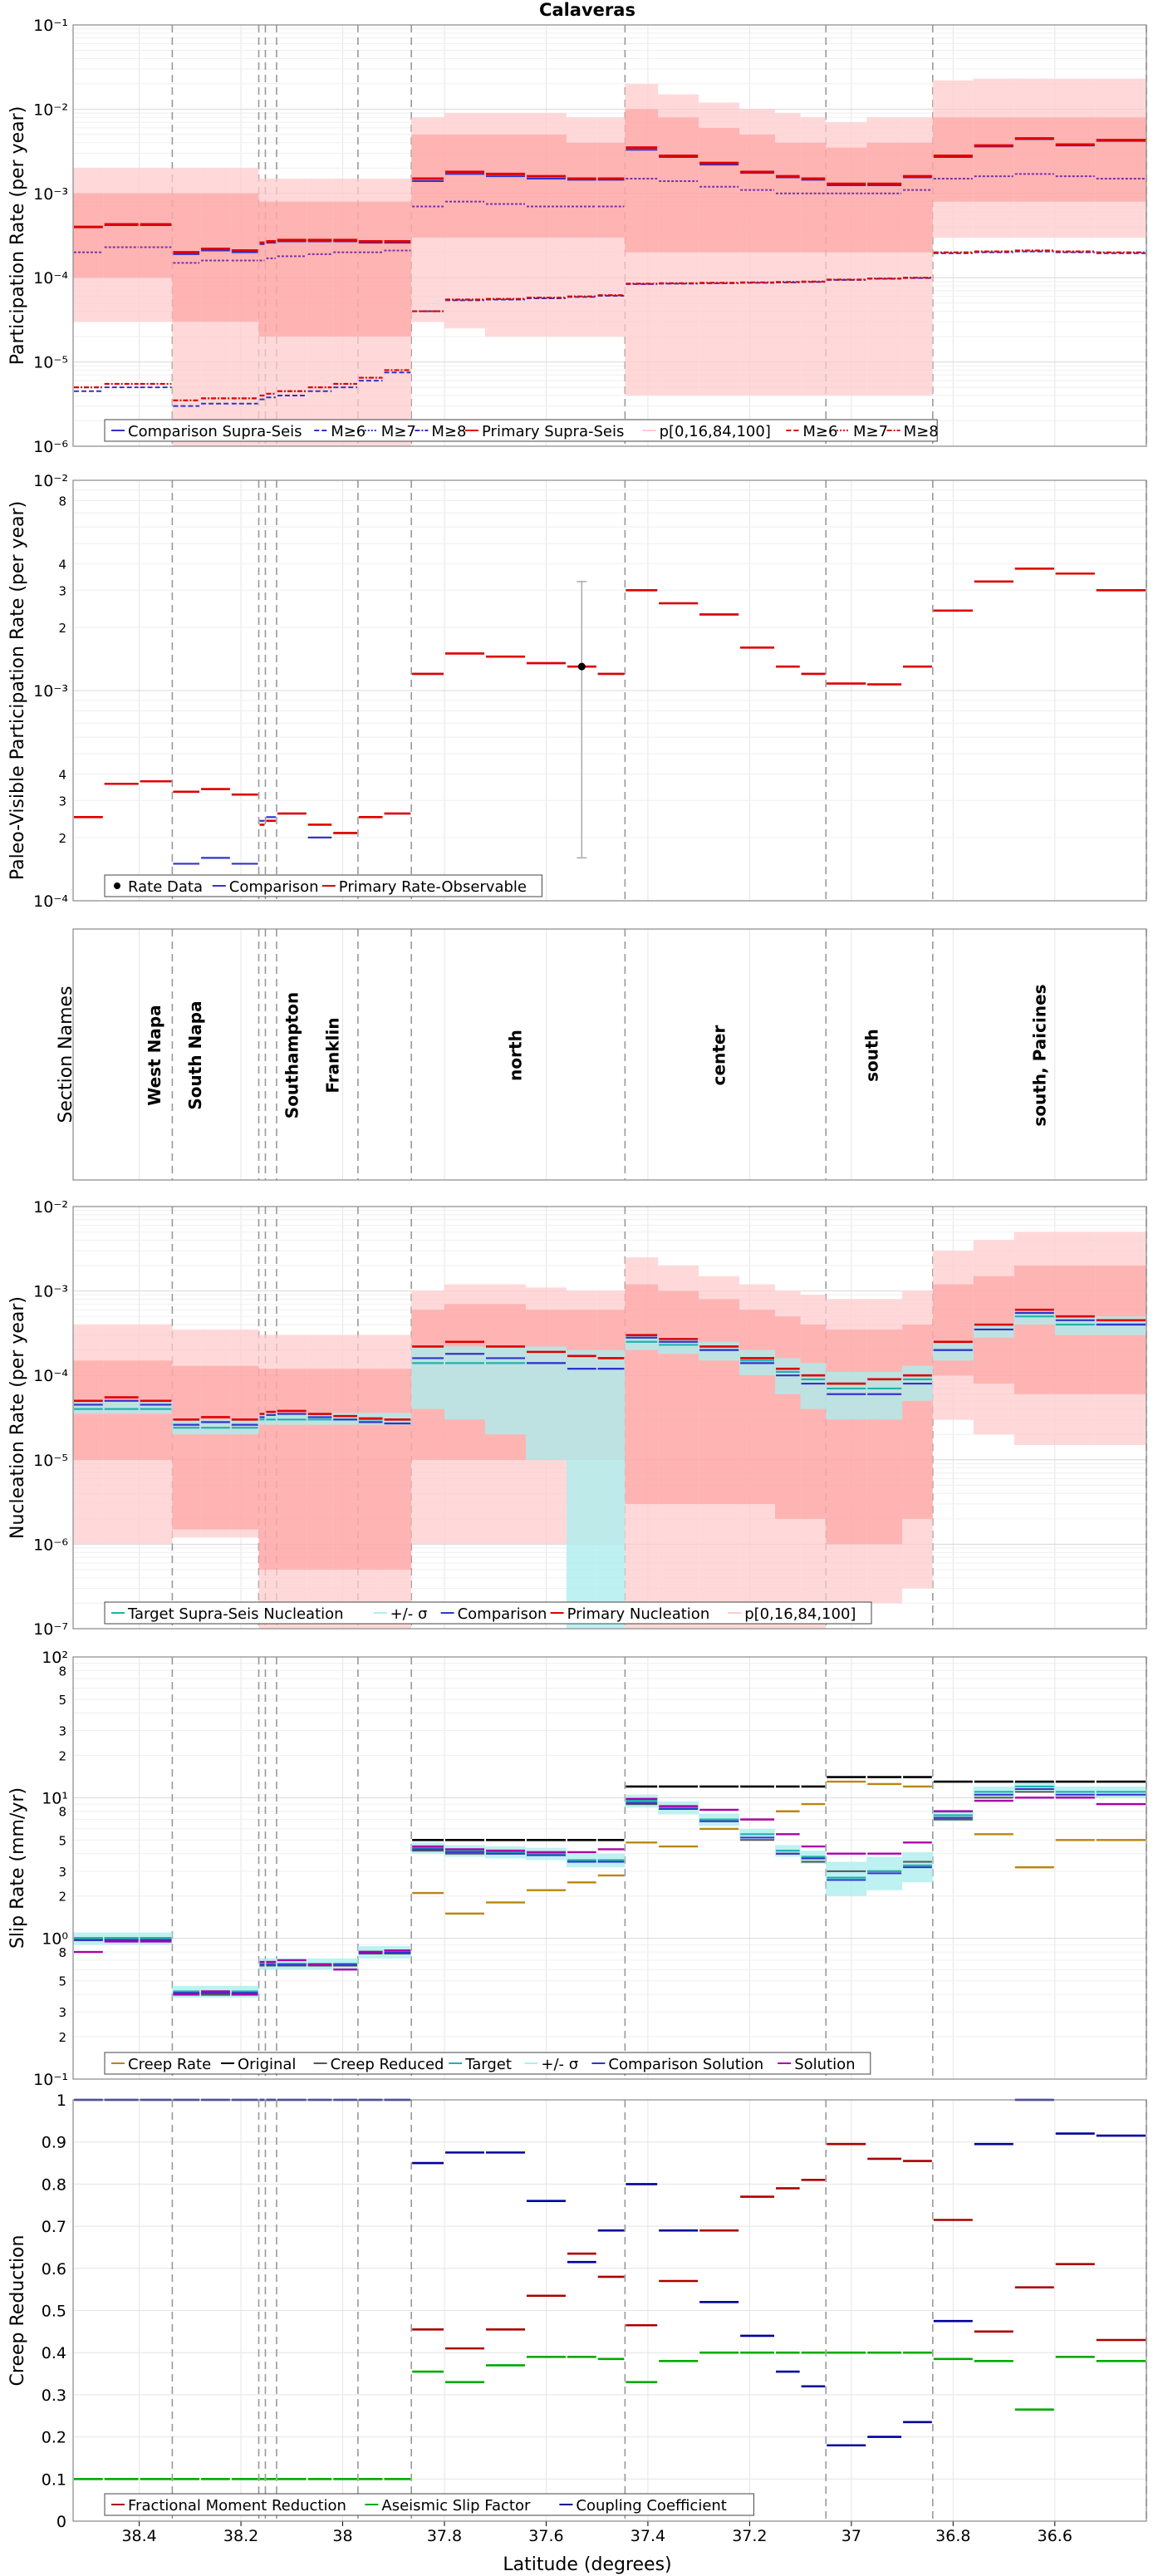 The height and width of the screenshot is (2576, 1163). Describe the element at coordinates (267, 2064) in the screenshot. I see `legend-entry: Original` at that location.